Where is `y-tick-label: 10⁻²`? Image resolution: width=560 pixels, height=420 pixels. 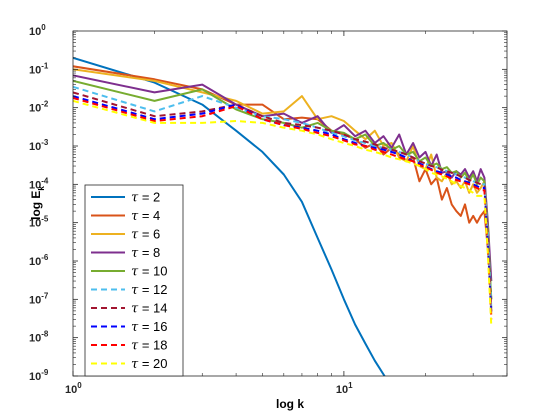 y-tick-label: 10⁻² is located at coordinates (39, 107).